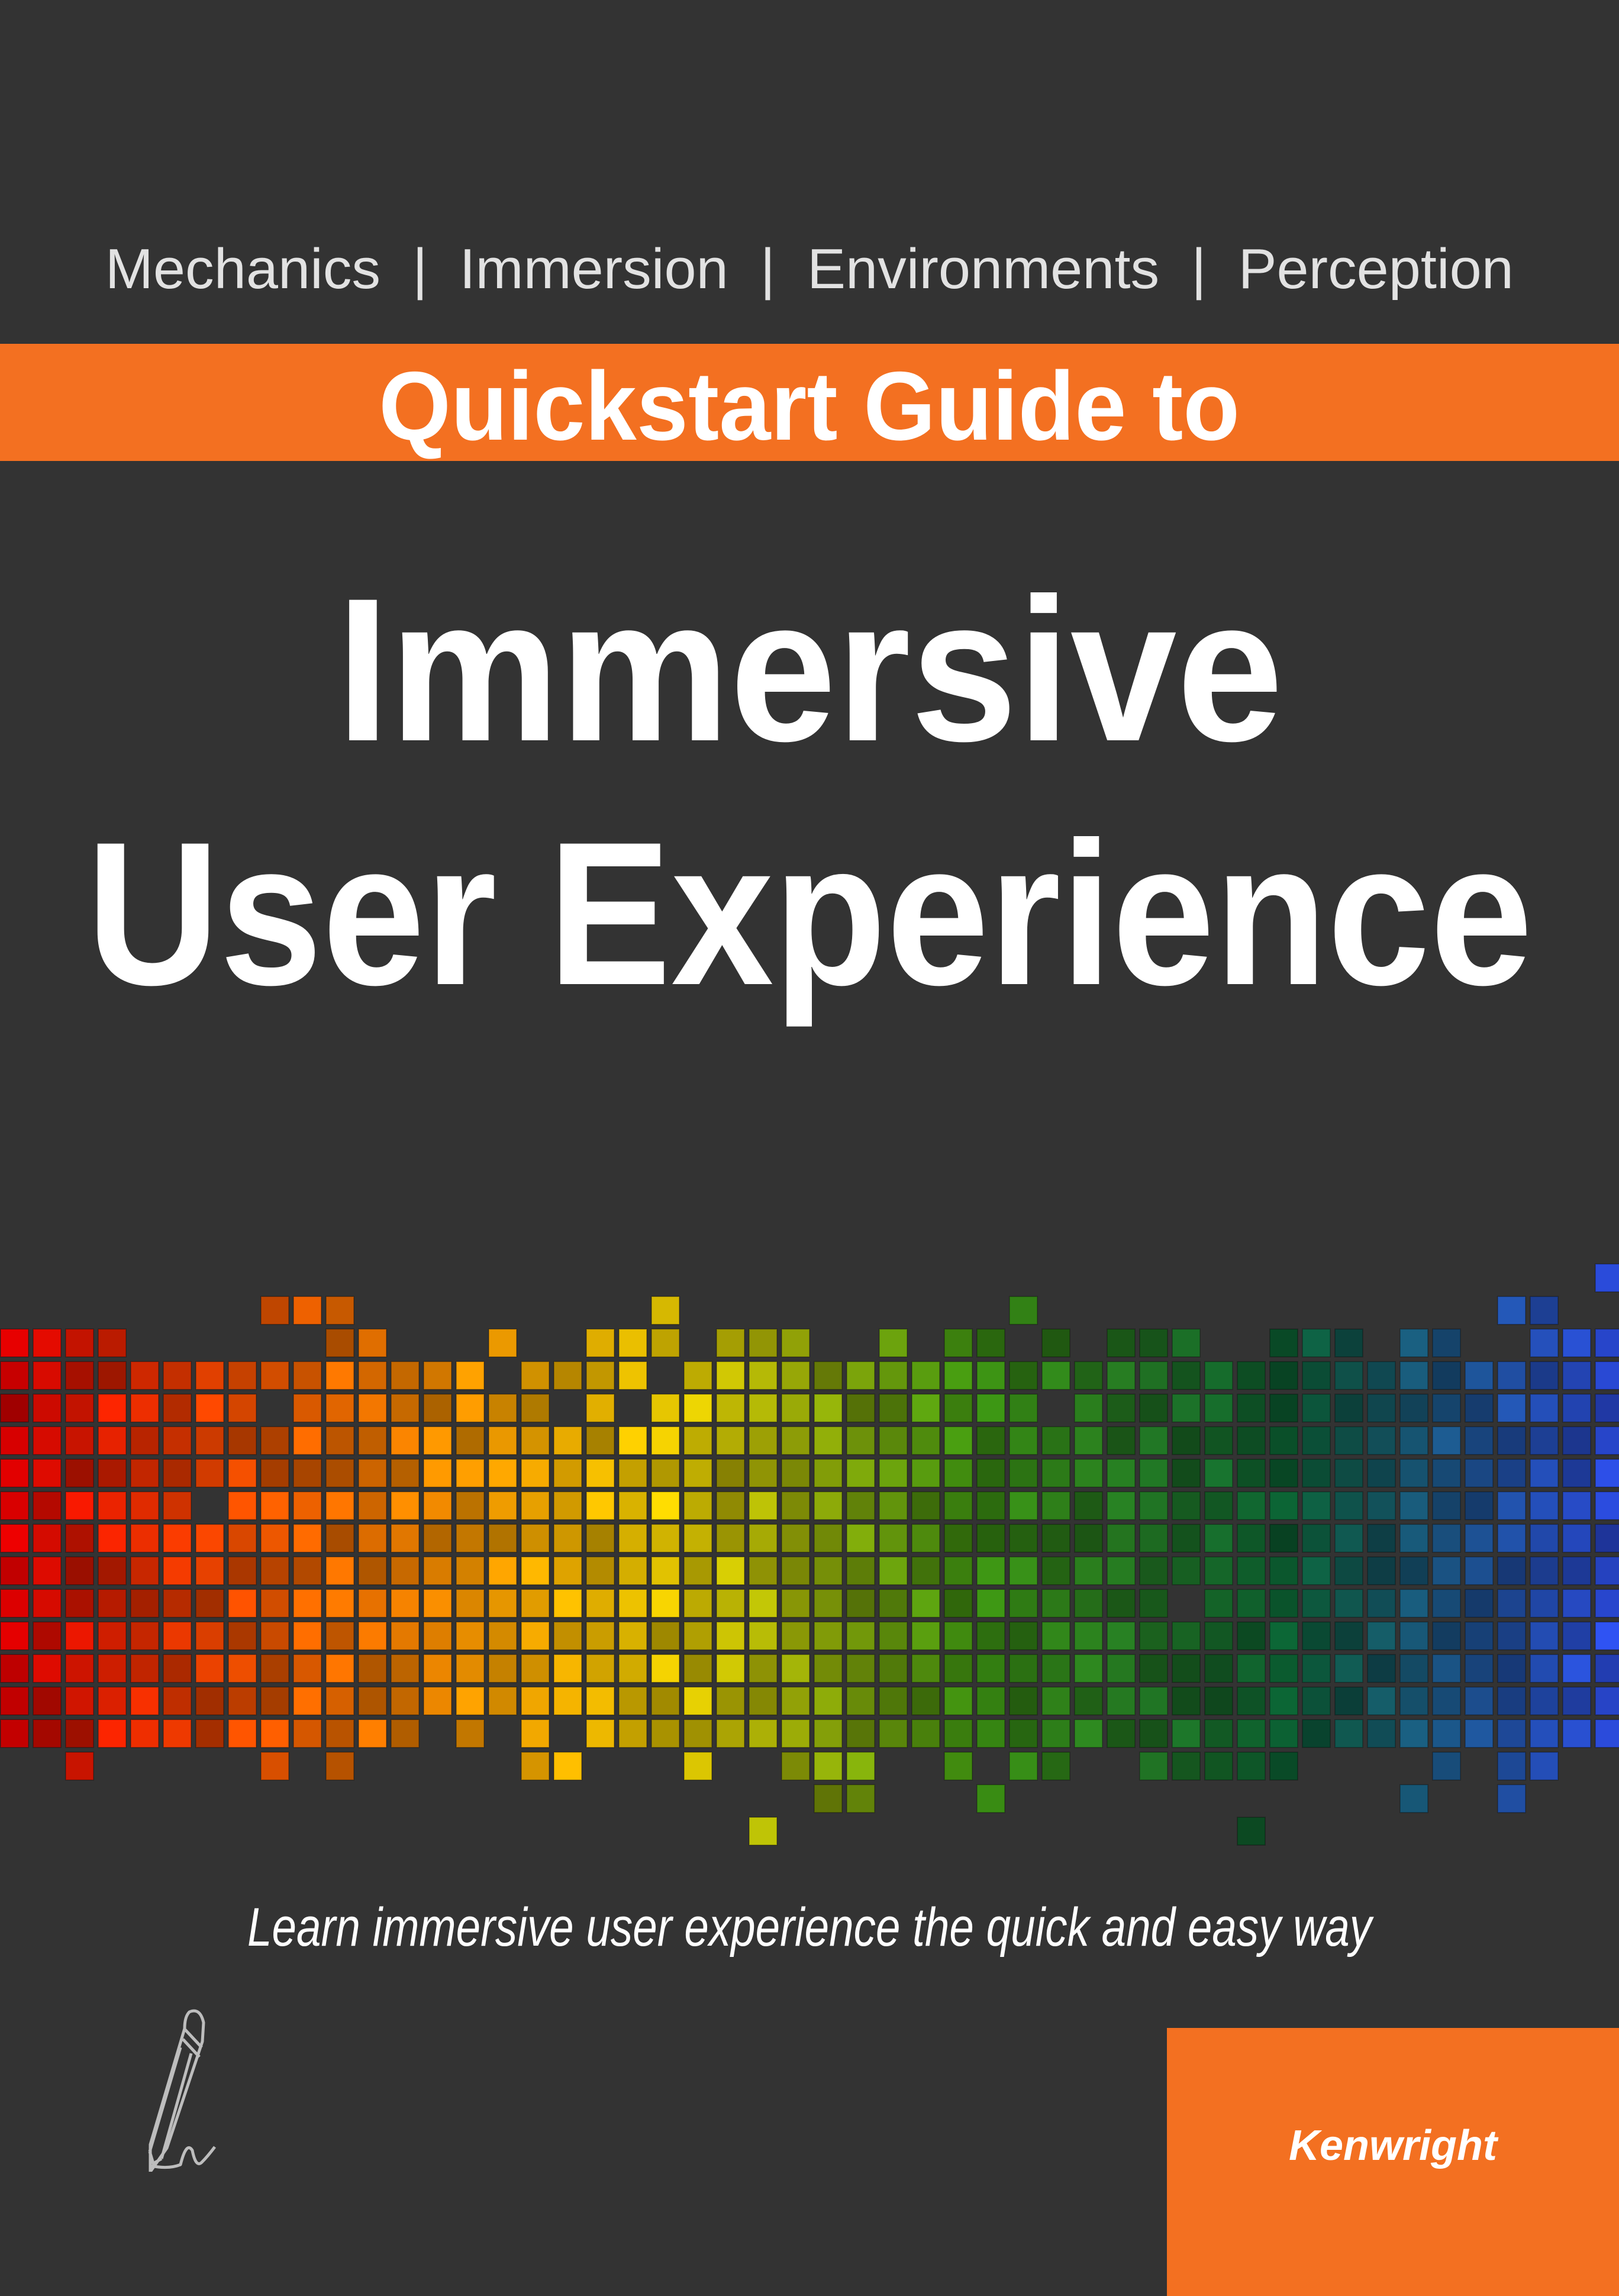 The height and width of the screenshot is (2296, 1619). What do you see at coordinates (810, 403) in the screenshot?
I see `orange-banner` at bounding box center [810, 403].